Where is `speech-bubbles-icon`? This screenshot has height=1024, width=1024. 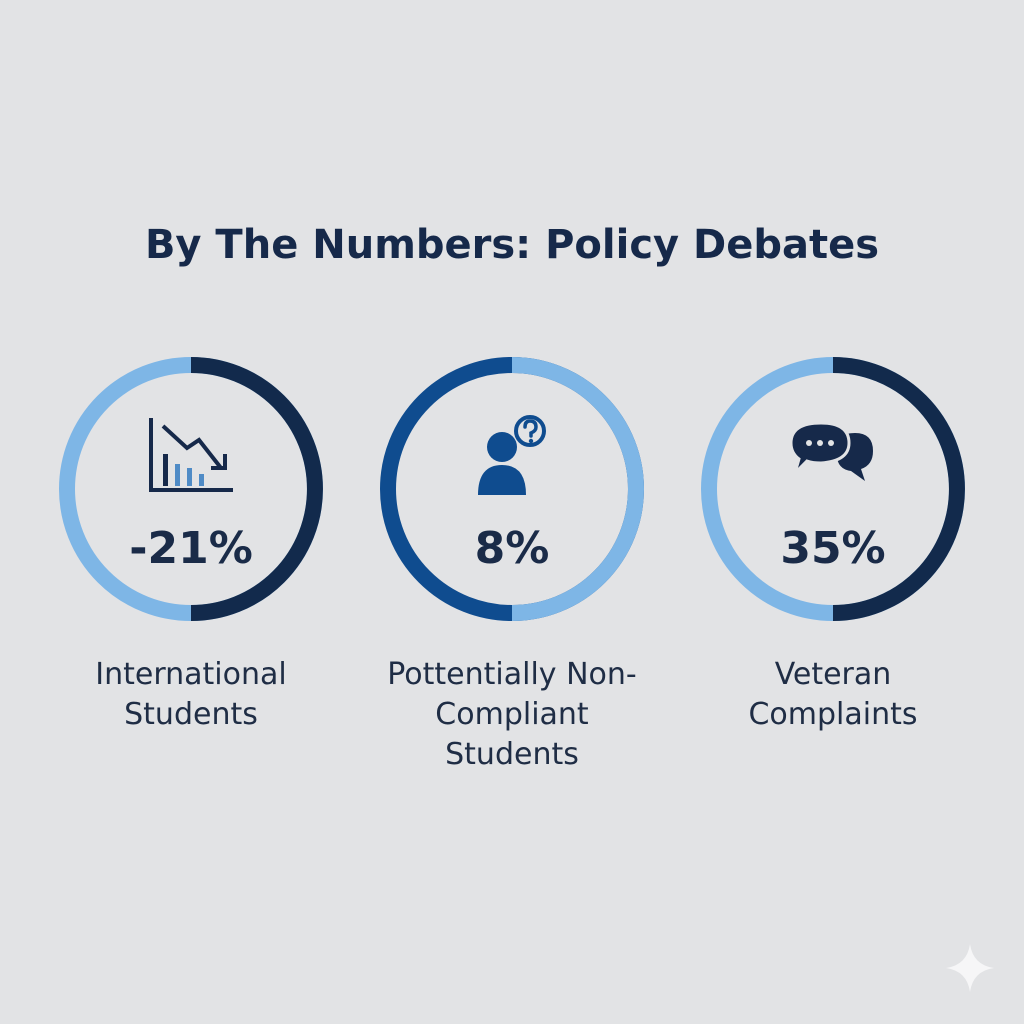 speech-bubbles-icon is located at coordinates (833, 455).